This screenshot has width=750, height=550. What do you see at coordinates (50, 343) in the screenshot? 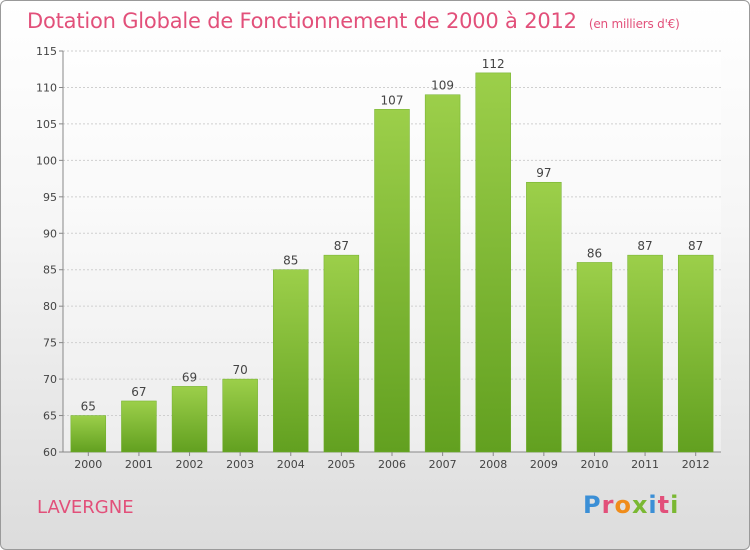
I see `y-tick-label: 75` at bounding box center [50, 343].